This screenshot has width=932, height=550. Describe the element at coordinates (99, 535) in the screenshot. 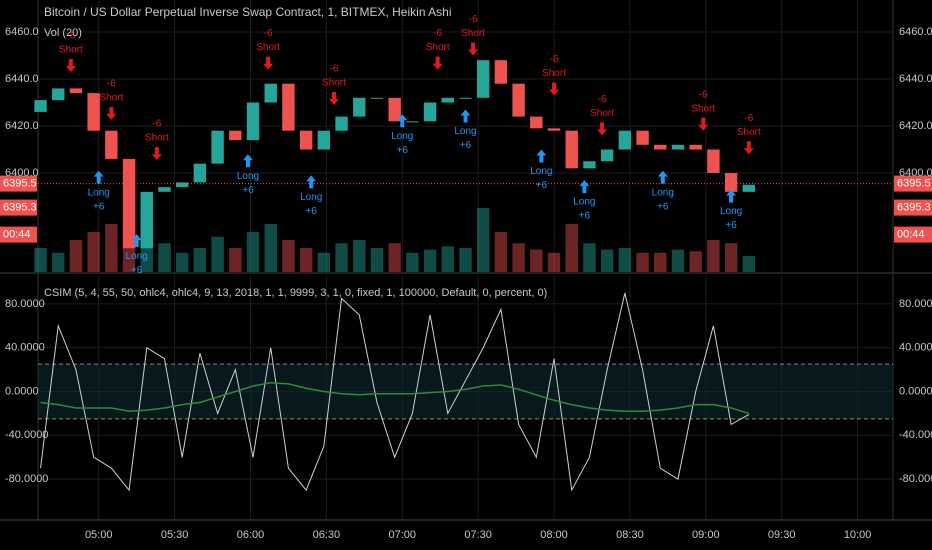

I see `x-tick-label: 05:00` at that location.